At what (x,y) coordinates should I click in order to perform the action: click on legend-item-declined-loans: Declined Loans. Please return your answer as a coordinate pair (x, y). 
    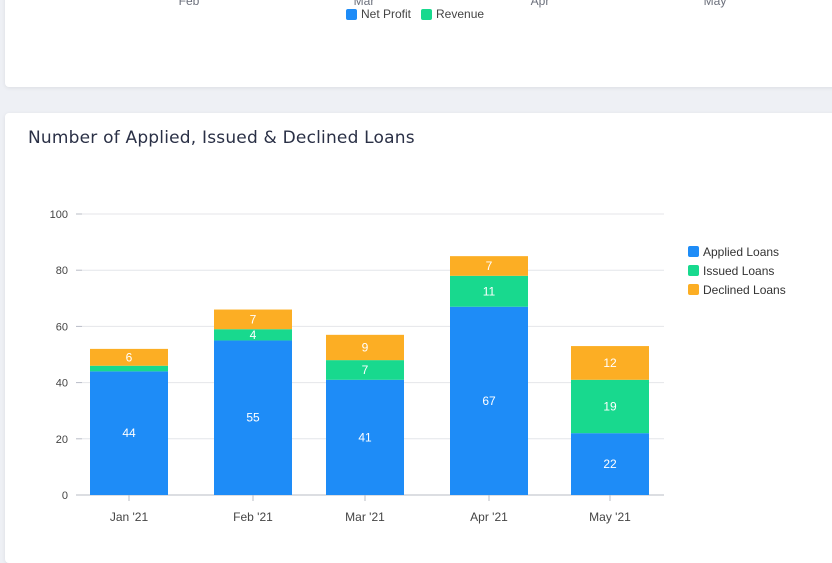
    Looking at the image, I should click on (737, 289).